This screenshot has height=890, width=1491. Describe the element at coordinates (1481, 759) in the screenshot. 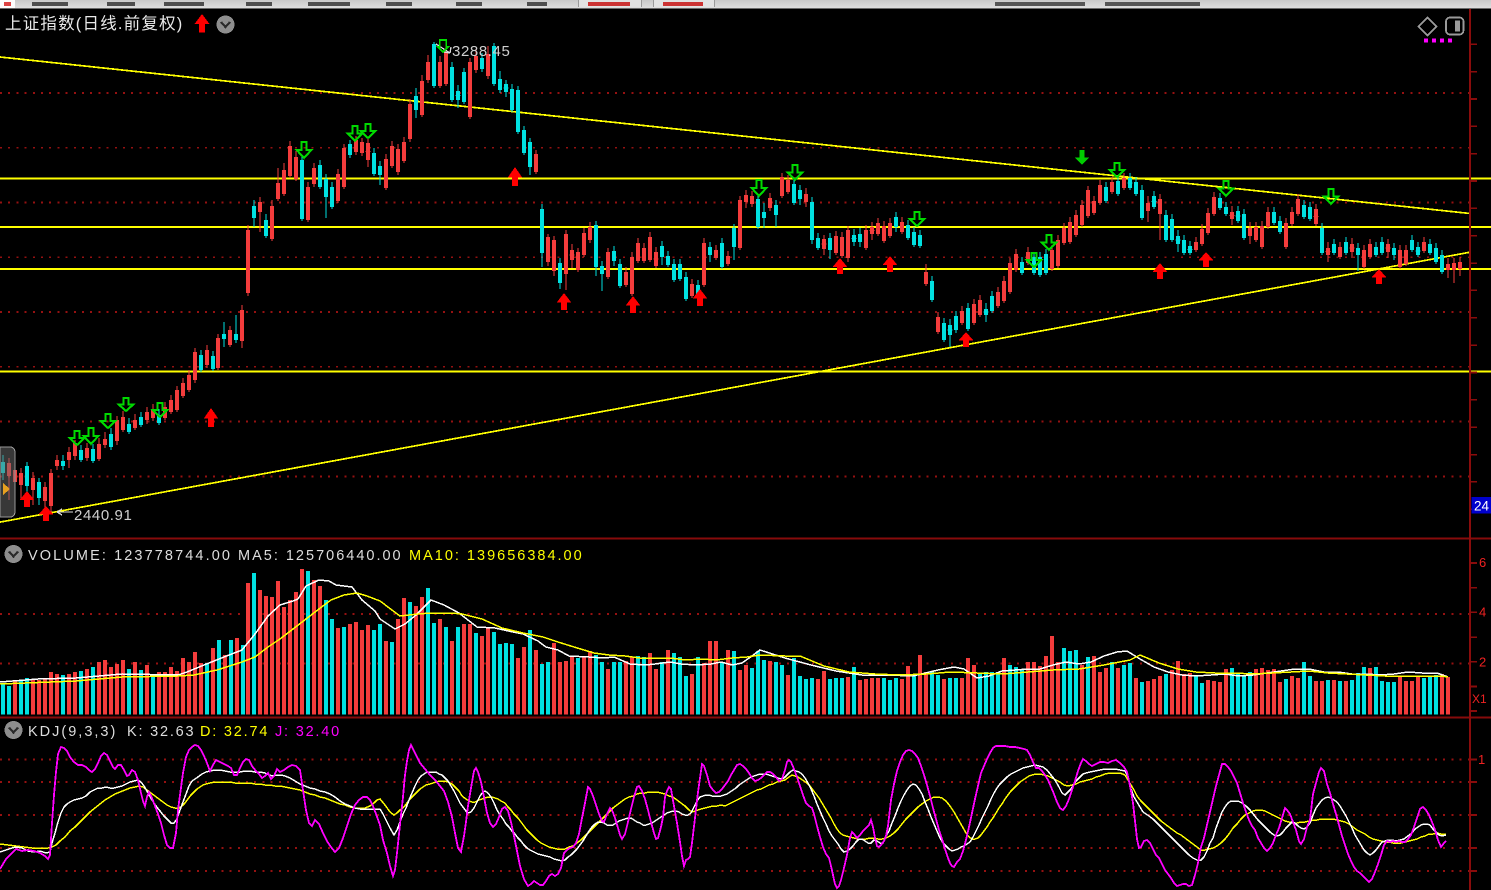

I see `svg-text: 1` at that location.